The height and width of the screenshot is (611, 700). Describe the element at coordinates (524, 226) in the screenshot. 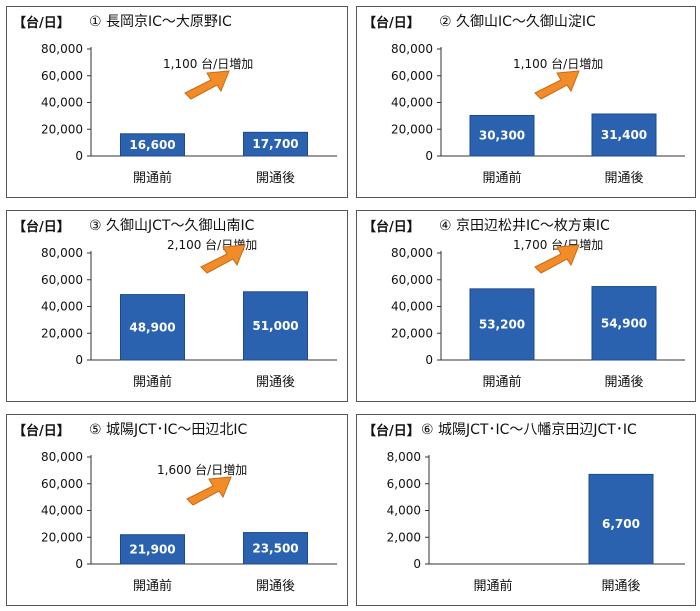

I see `chart-title: ④ 京田辺松井IC～枚方東IC` at that location.